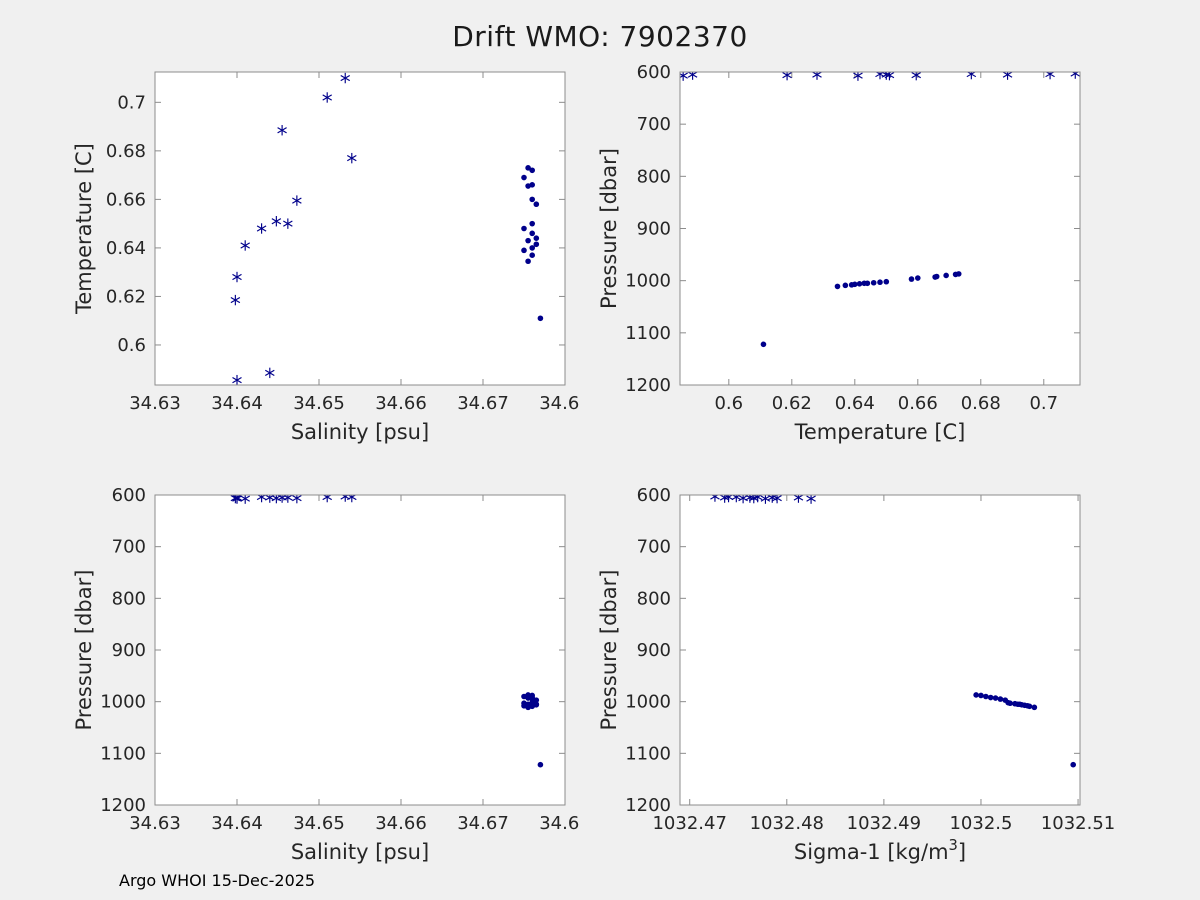  What do you see at coordinates (884, 823) in the screenshot?
I see `x-tick-label: 1032.49` at bounding box center [884, 823].